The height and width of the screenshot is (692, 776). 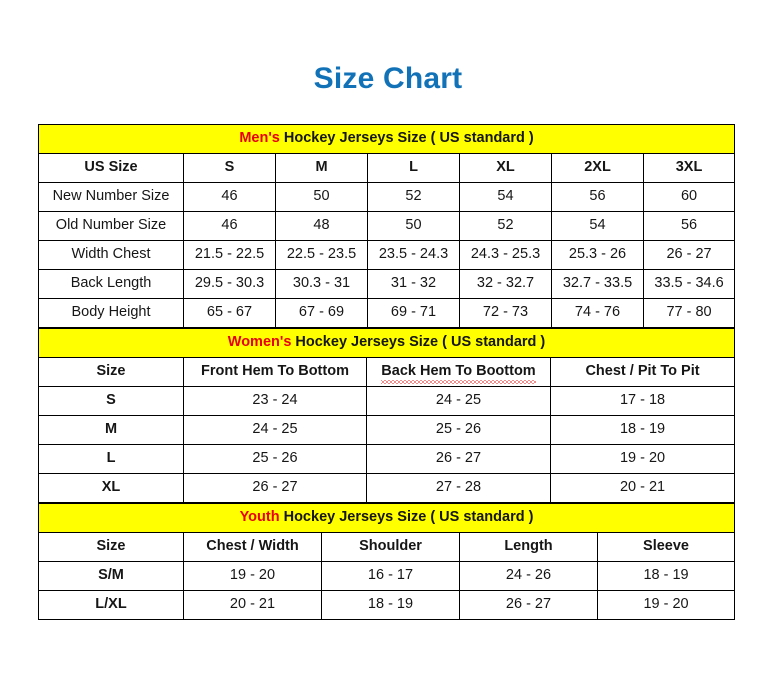 What do you see at coordinates (406, 517) in the screenshot?
I see `youth-banner-rest: Hockey Jerseys Size ( US standard )` at bounding box center [406, 517].